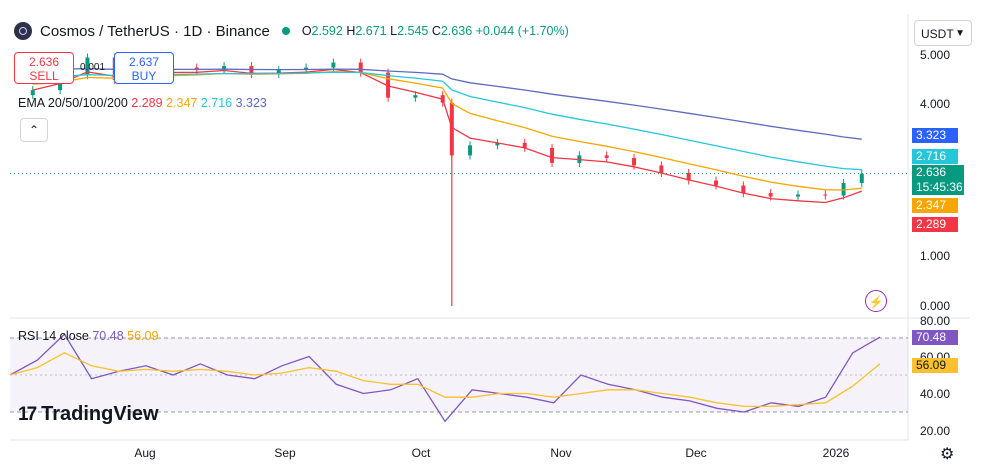  I want to click on sell-button: 2.636 SELL, so click(44, 68).